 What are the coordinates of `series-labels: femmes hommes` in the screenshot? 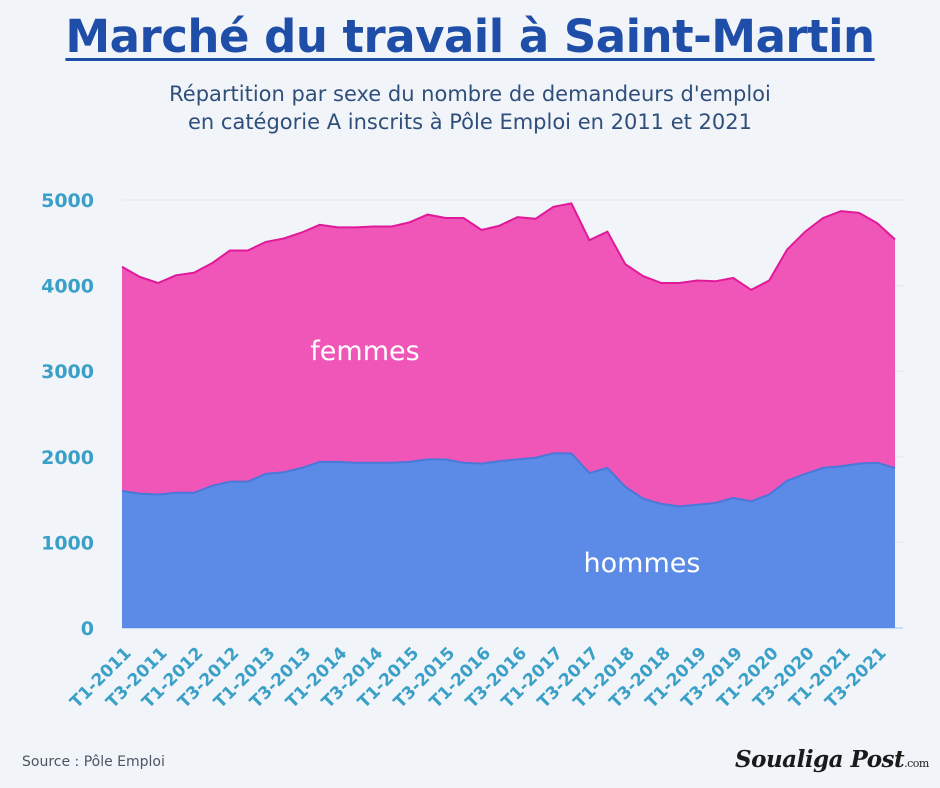 It's located at (505, 457).